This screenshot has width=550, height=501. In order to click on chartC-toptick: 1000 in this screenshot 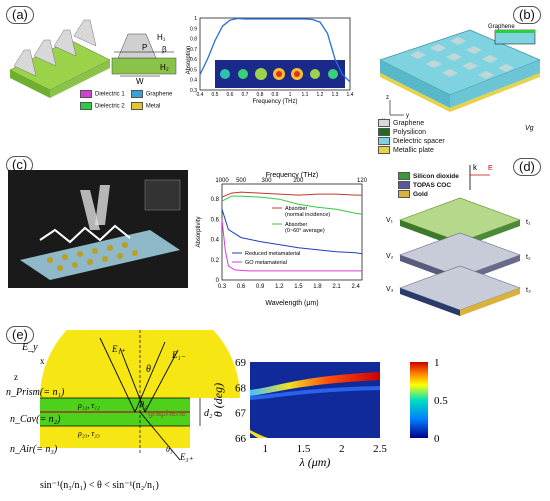, I will do `click(222, 181)`.